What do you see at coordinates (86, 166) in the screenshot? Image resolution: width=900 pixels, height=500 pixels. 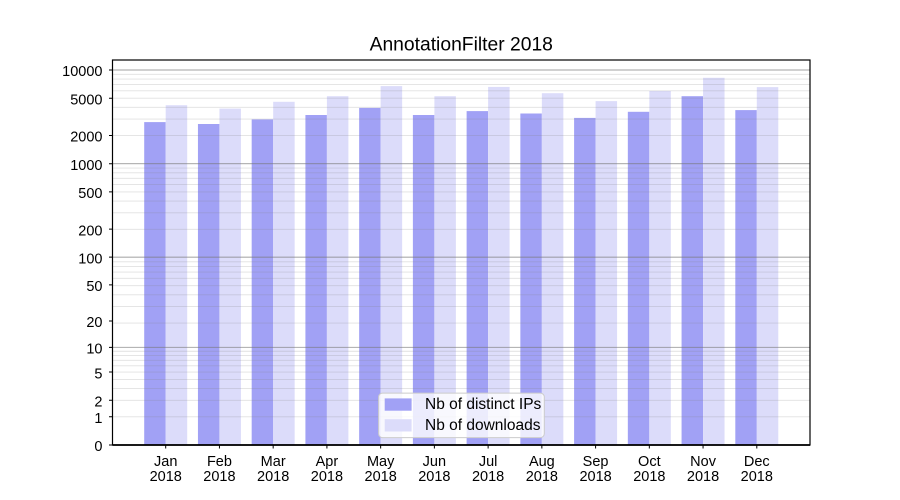 I see `svg-text: 1000` at bounding box center [86, 166].